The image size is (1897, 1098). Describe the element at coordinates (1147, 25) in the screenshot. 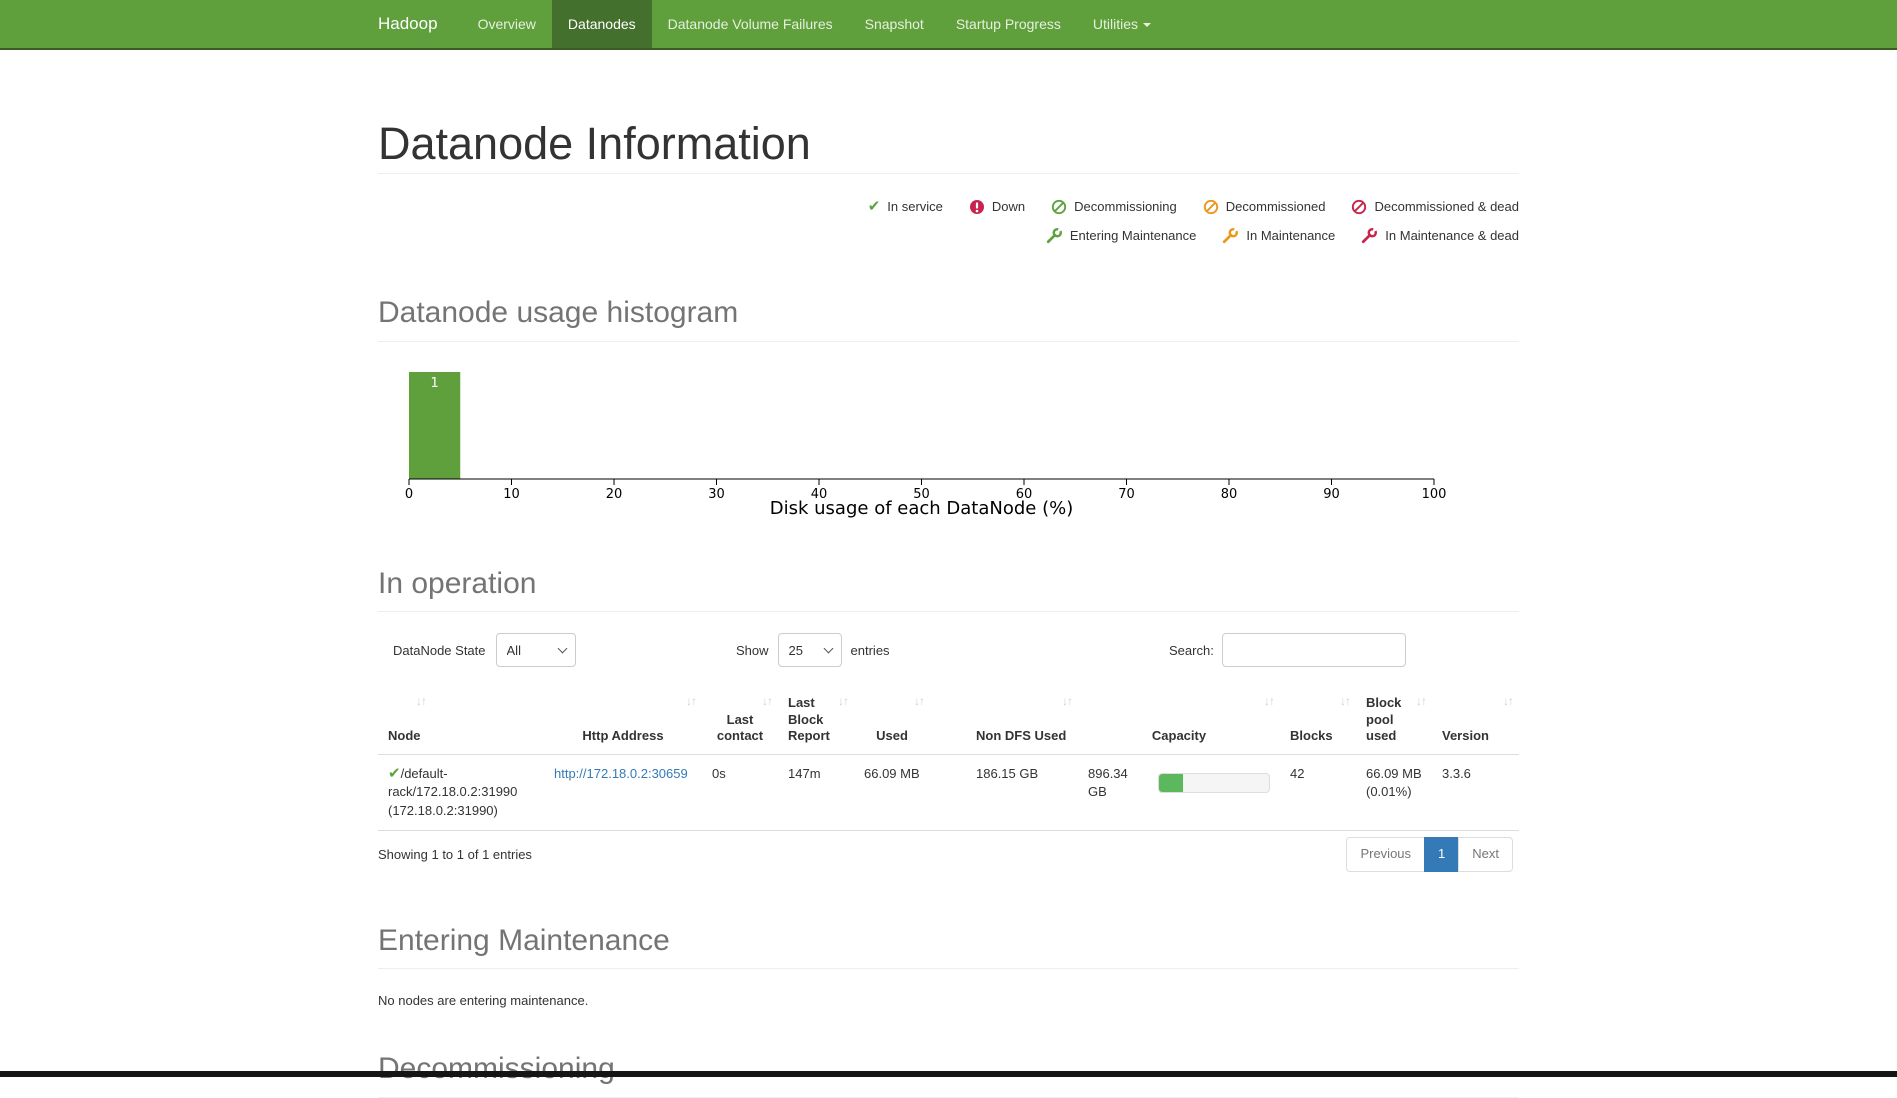

I see `caret-down-icon` at that location.